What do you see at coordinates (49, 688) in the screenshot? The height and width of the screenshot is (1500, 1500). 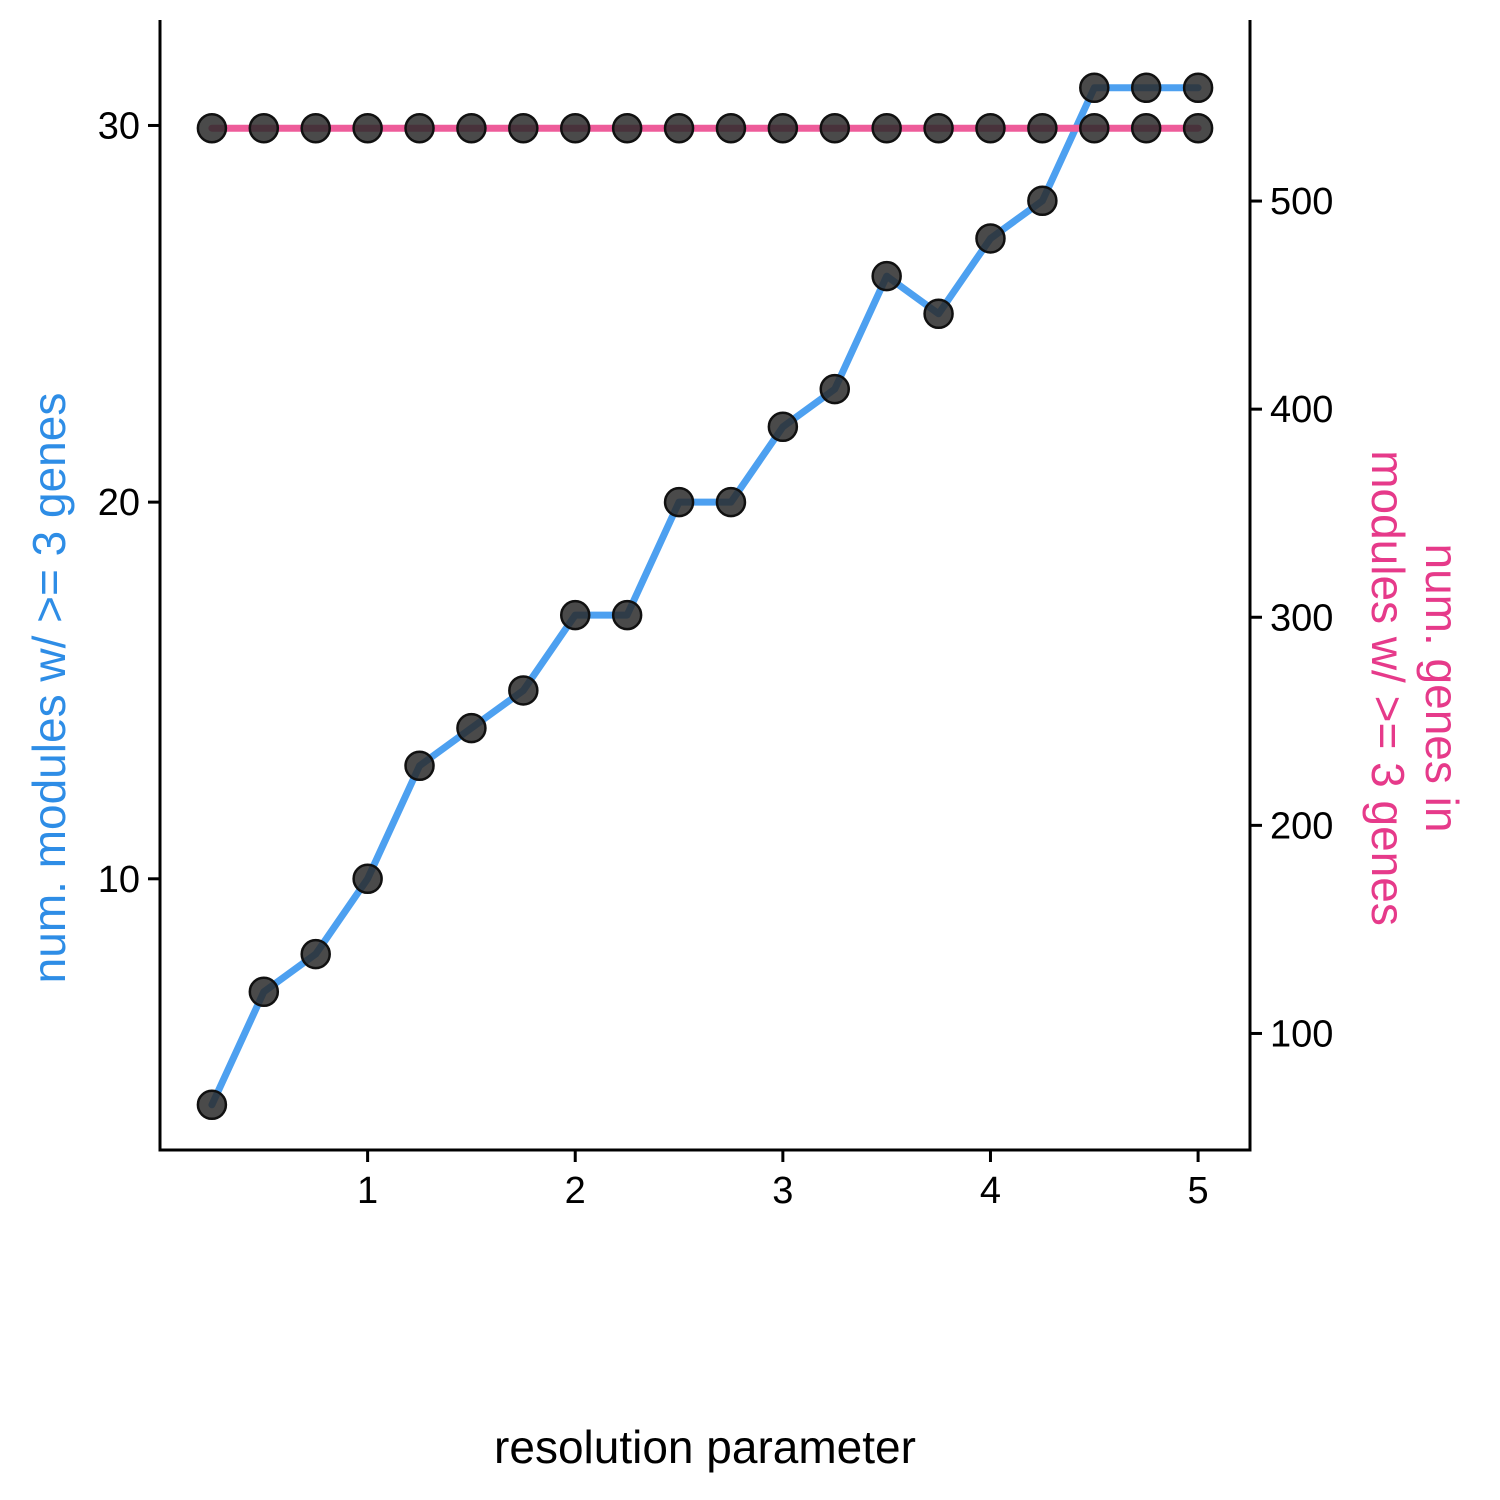 I see `y-left-axis-title: num. modules w/ >= 3 genes` at bounding box center [49, 688].